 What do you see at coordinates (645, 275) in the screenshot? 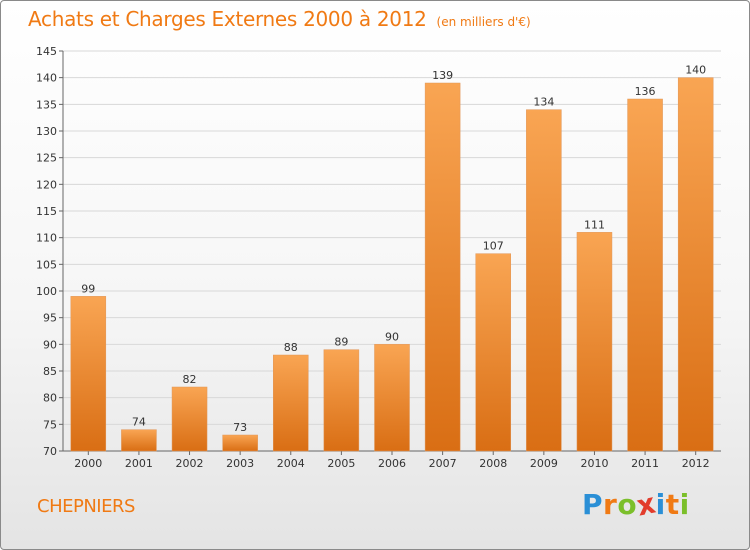
I see `bar-2011` at bounding box center [645, 275].